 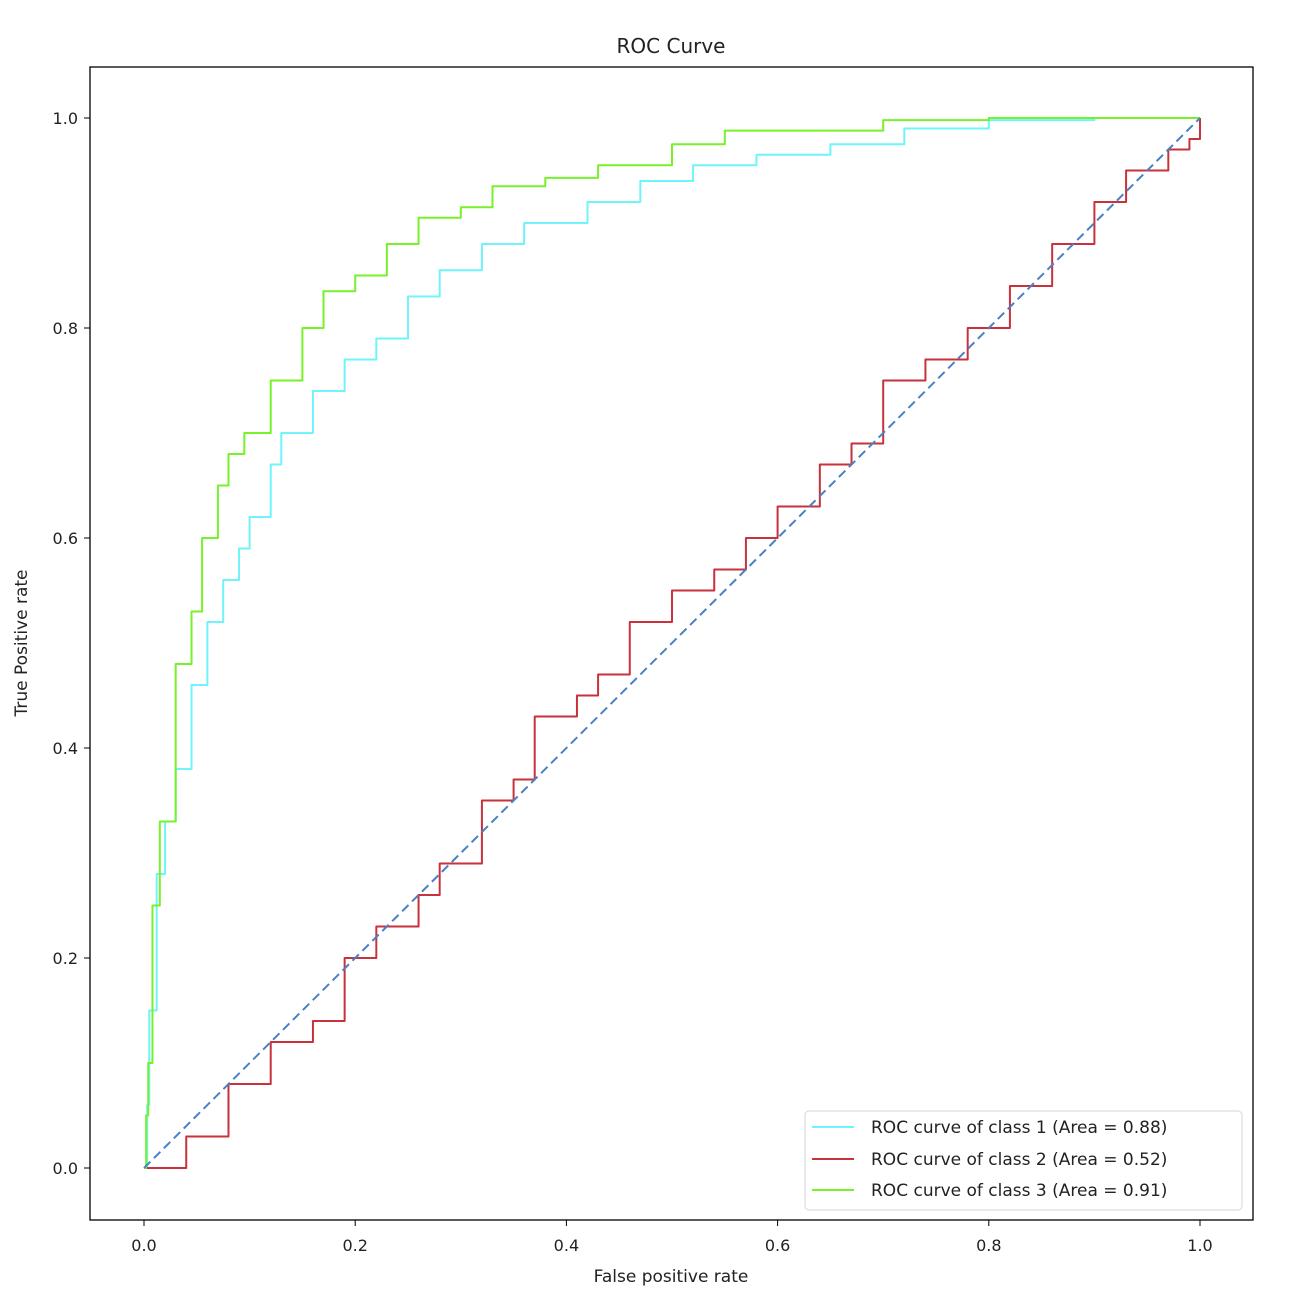 I want to click on x-tick-label: 0.8, so click(x=988, y=1245).